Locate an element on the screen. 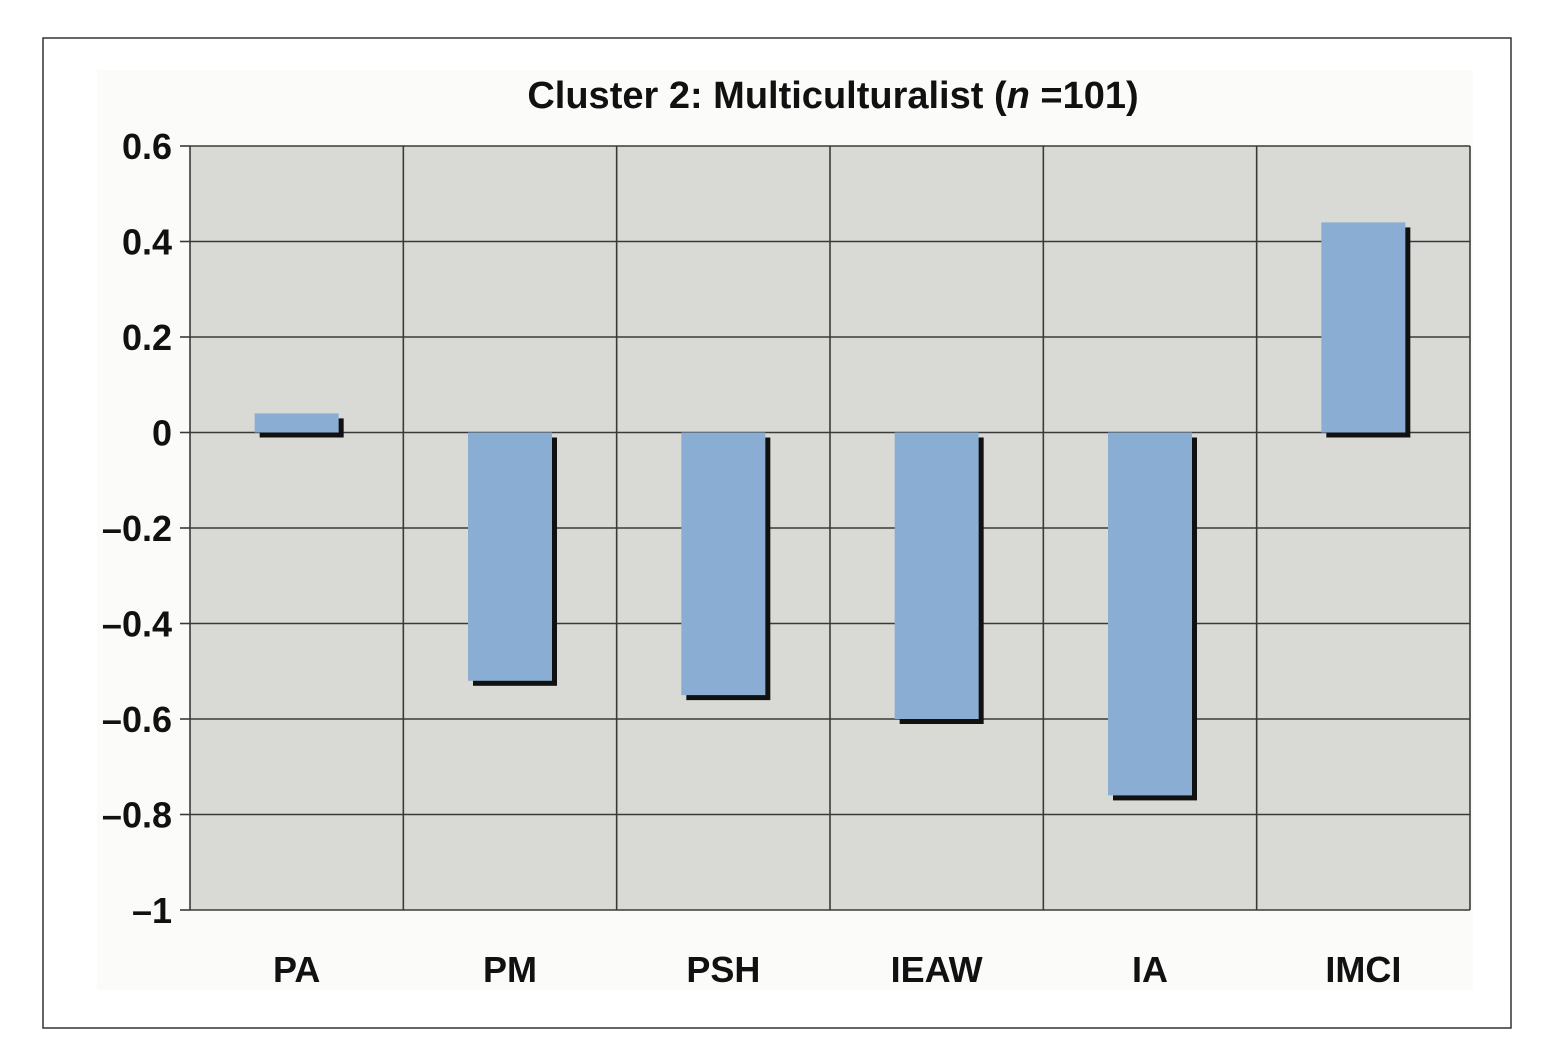 The image size is (1552, 1056). x-tick-label: IMCI is located at coordinates (1363, 969).